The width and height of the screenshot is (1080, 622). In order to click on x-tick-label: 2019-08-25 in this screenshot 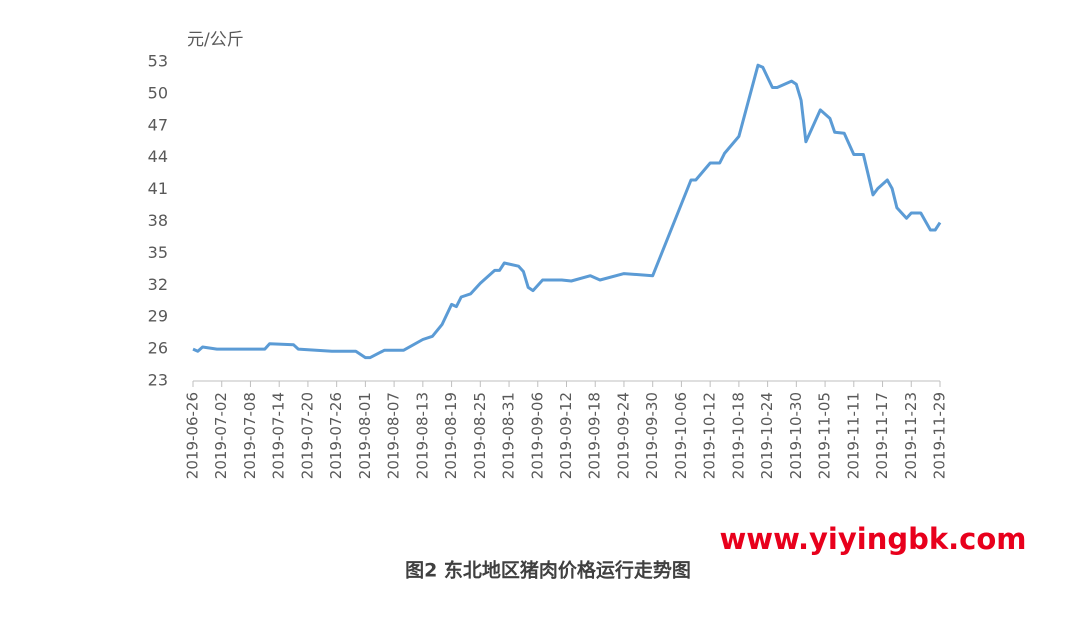, I will do `click(480, 435)`.